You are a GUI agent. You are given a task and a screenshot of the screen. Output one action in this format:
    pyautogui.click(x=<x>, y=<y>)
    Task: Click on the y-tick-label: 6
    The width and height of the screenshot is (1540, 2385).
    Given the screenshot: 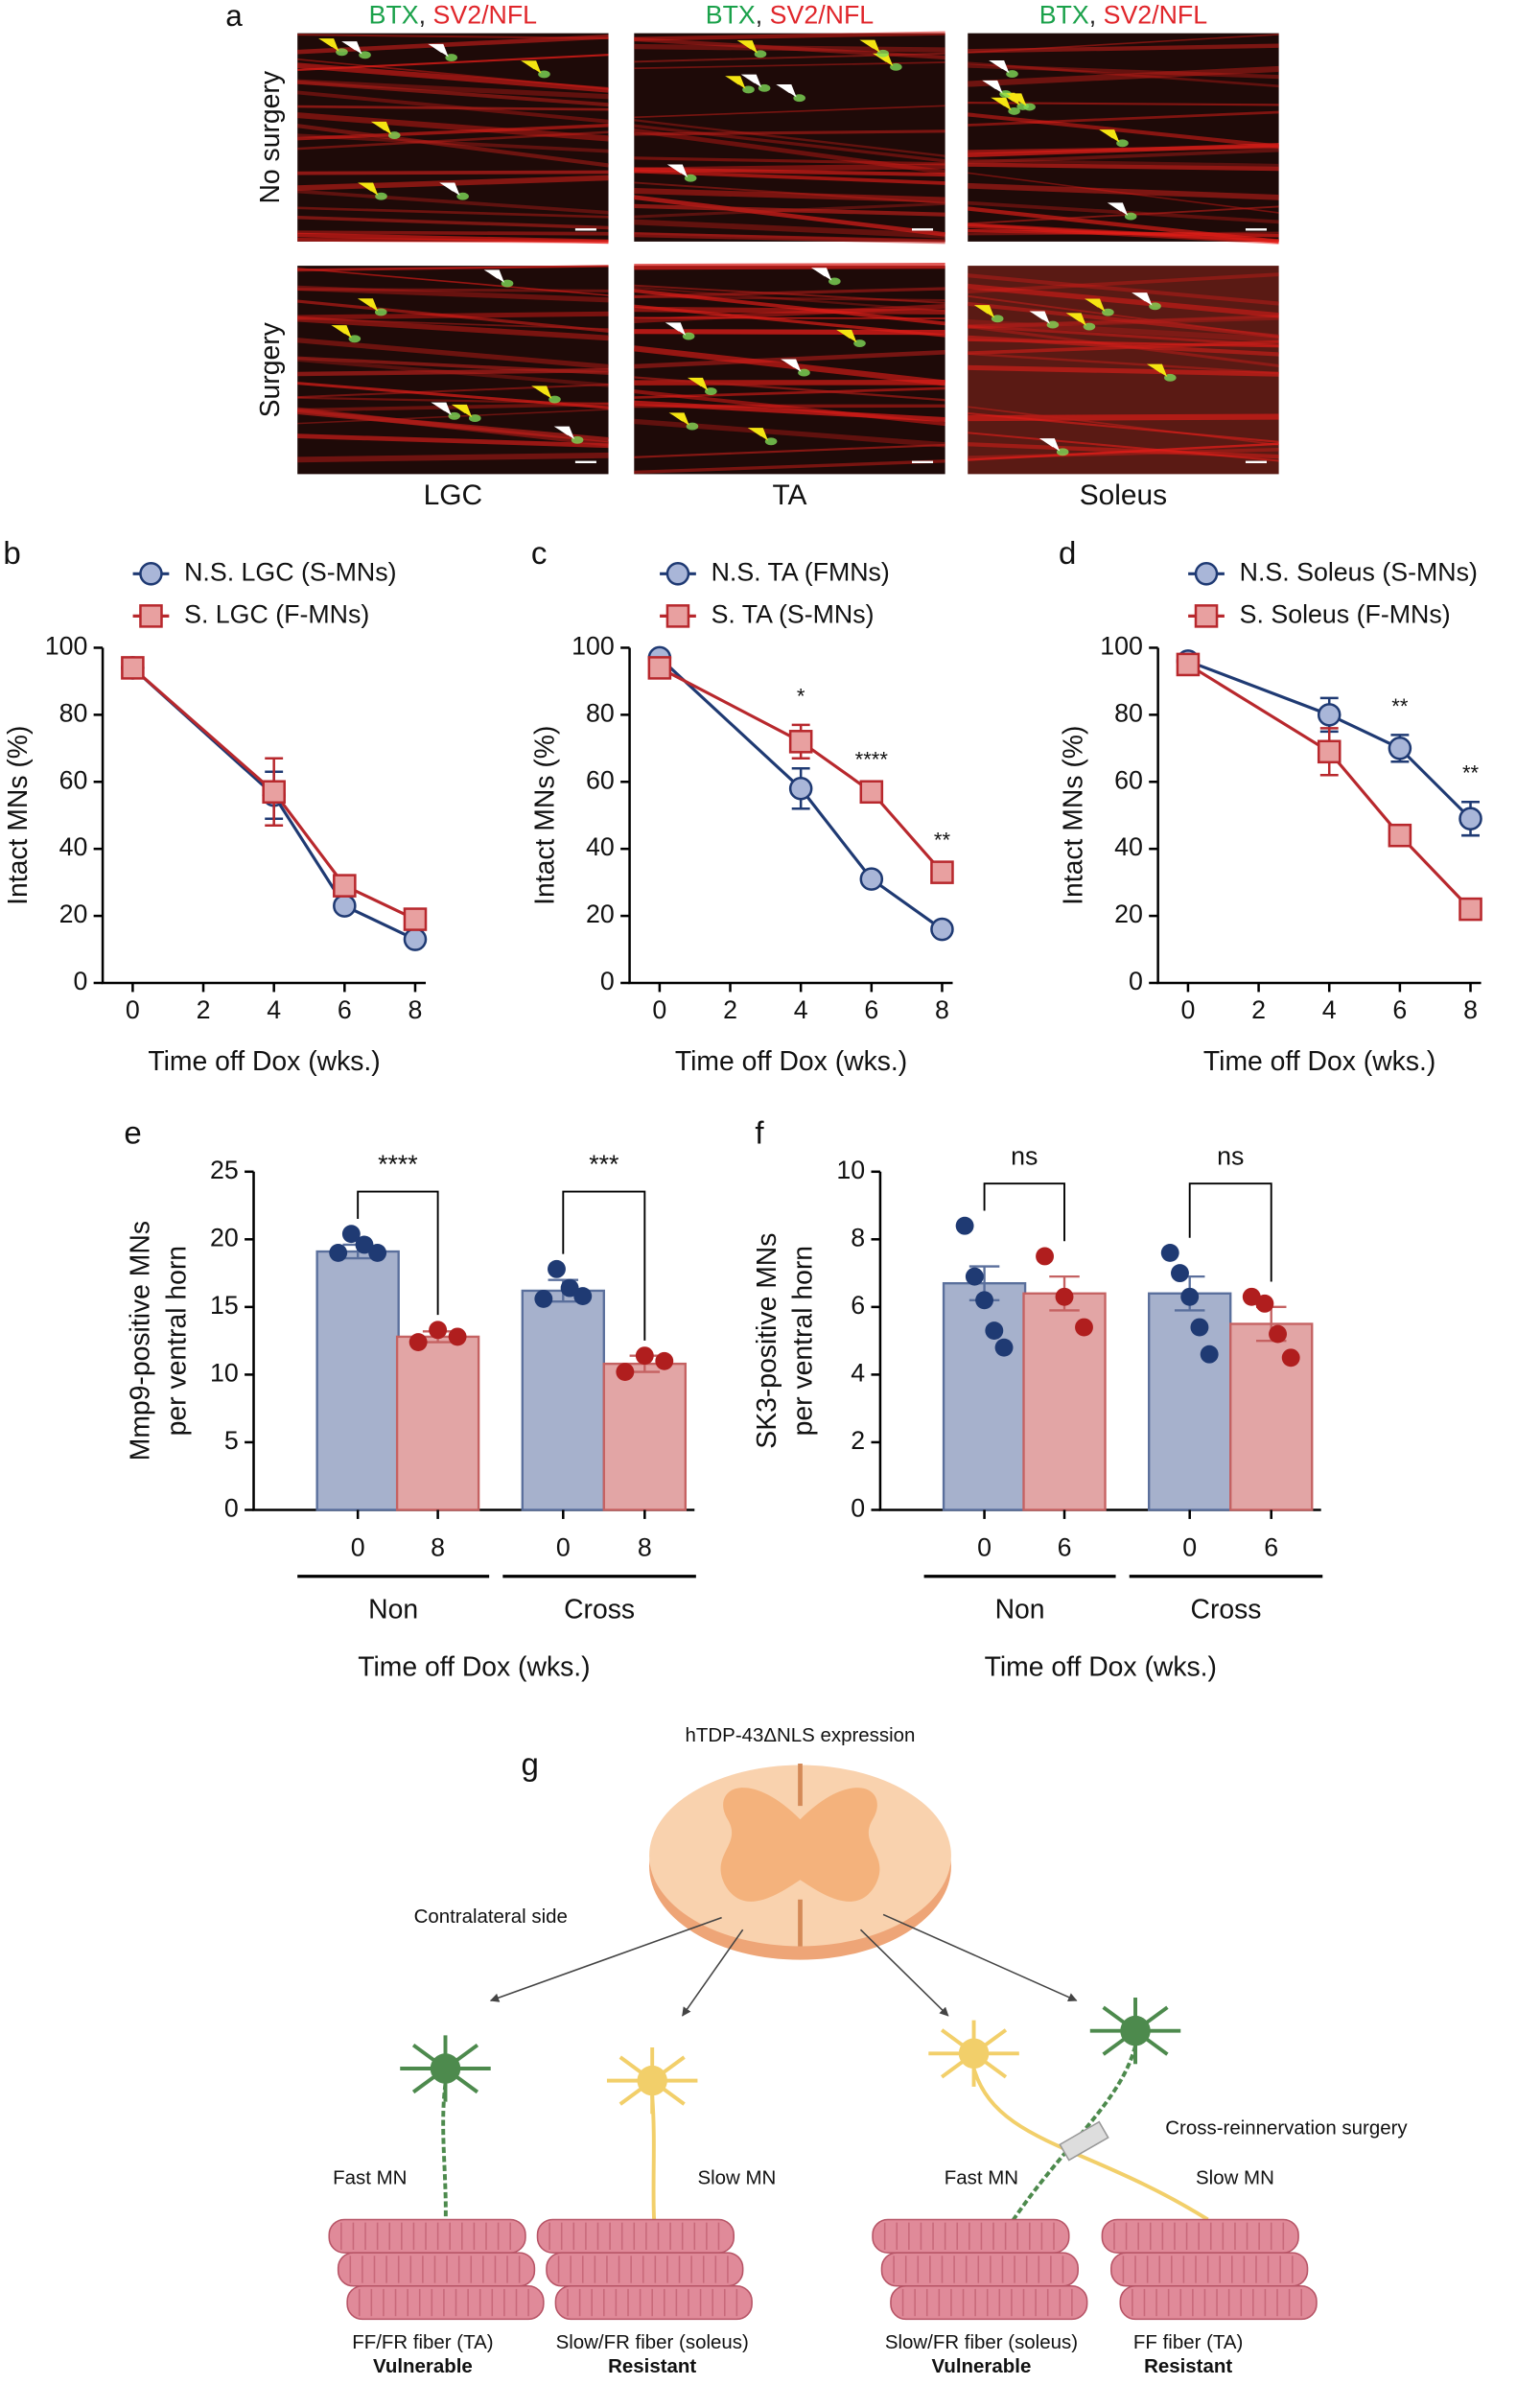 What is the action you would take?
    pyautogui.click(x=858, y=1305)
    